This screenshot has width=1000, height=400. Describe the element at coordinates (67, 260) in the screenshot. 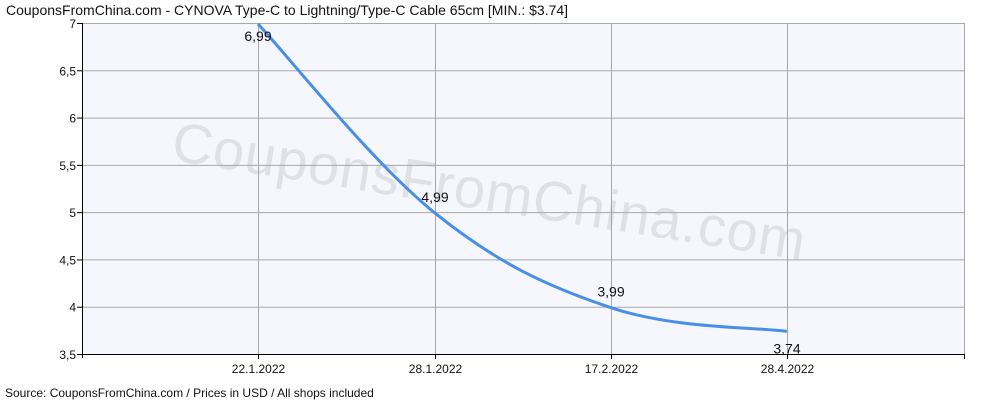

I see `y-tick-label: 4,5` at that location.